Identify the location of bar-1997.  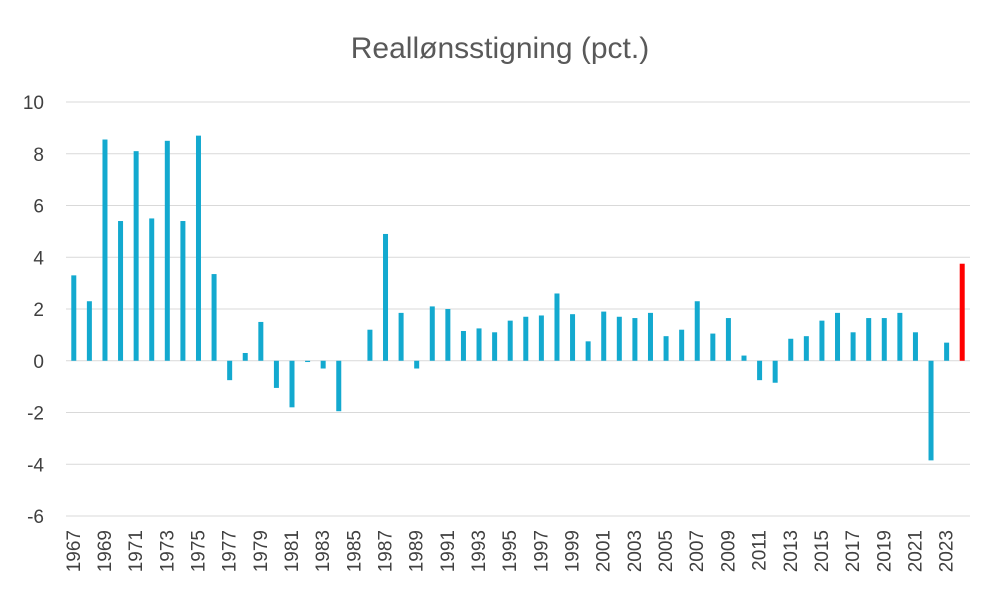
(541, 338).